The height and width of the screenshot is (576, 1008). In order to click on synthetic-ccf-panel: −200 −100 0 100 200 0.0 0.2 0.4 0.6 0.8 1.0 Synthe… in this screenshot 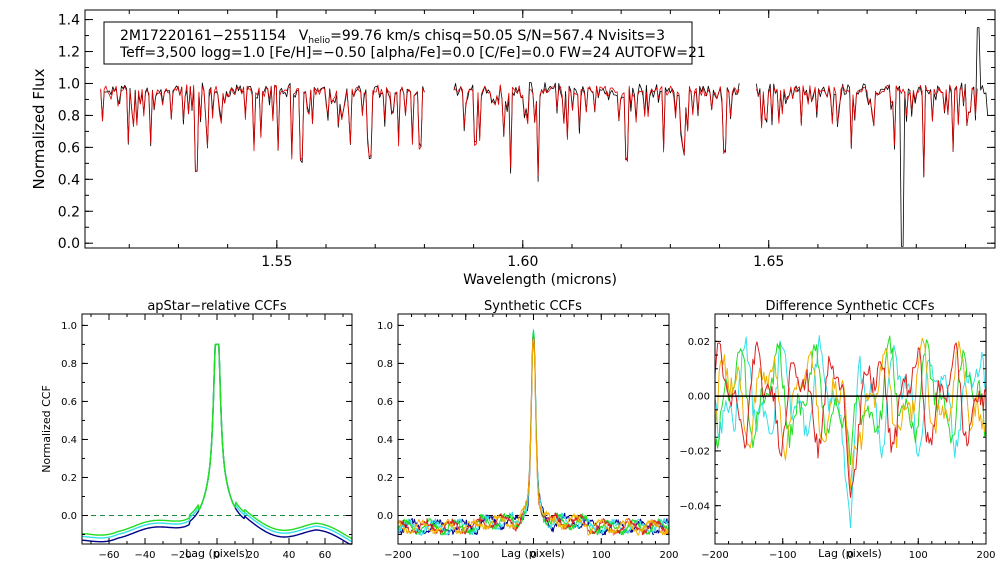, I will do `click(527, 430)`.